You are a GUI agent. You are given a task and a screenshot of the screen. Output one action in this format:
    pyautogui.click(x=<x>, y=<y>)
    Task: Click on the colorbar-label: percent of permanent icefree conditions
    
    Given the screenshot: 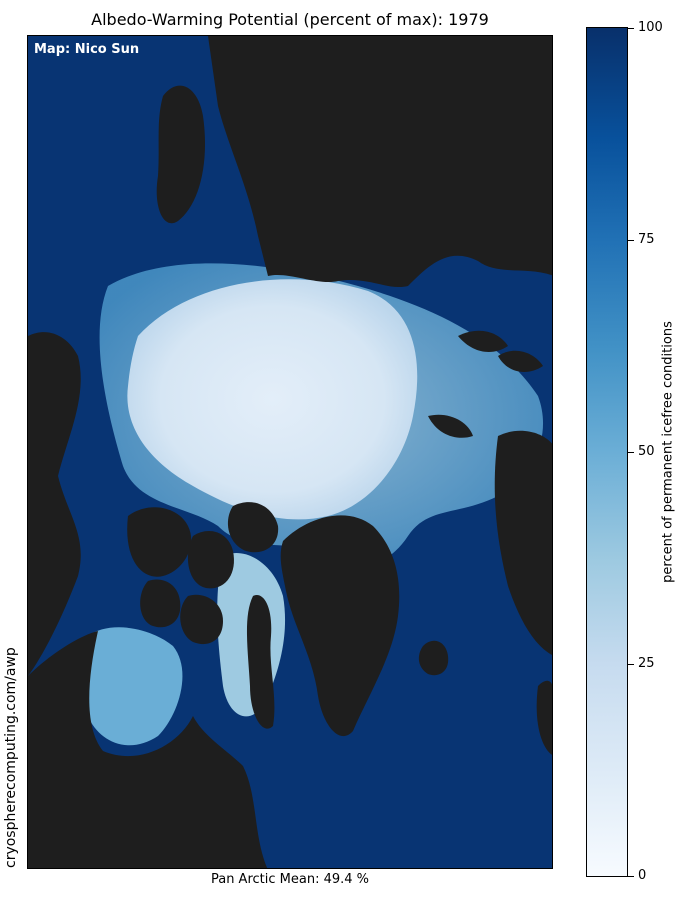 What is the action you would take?
    pyautogui.click(x=668, y=452)
    